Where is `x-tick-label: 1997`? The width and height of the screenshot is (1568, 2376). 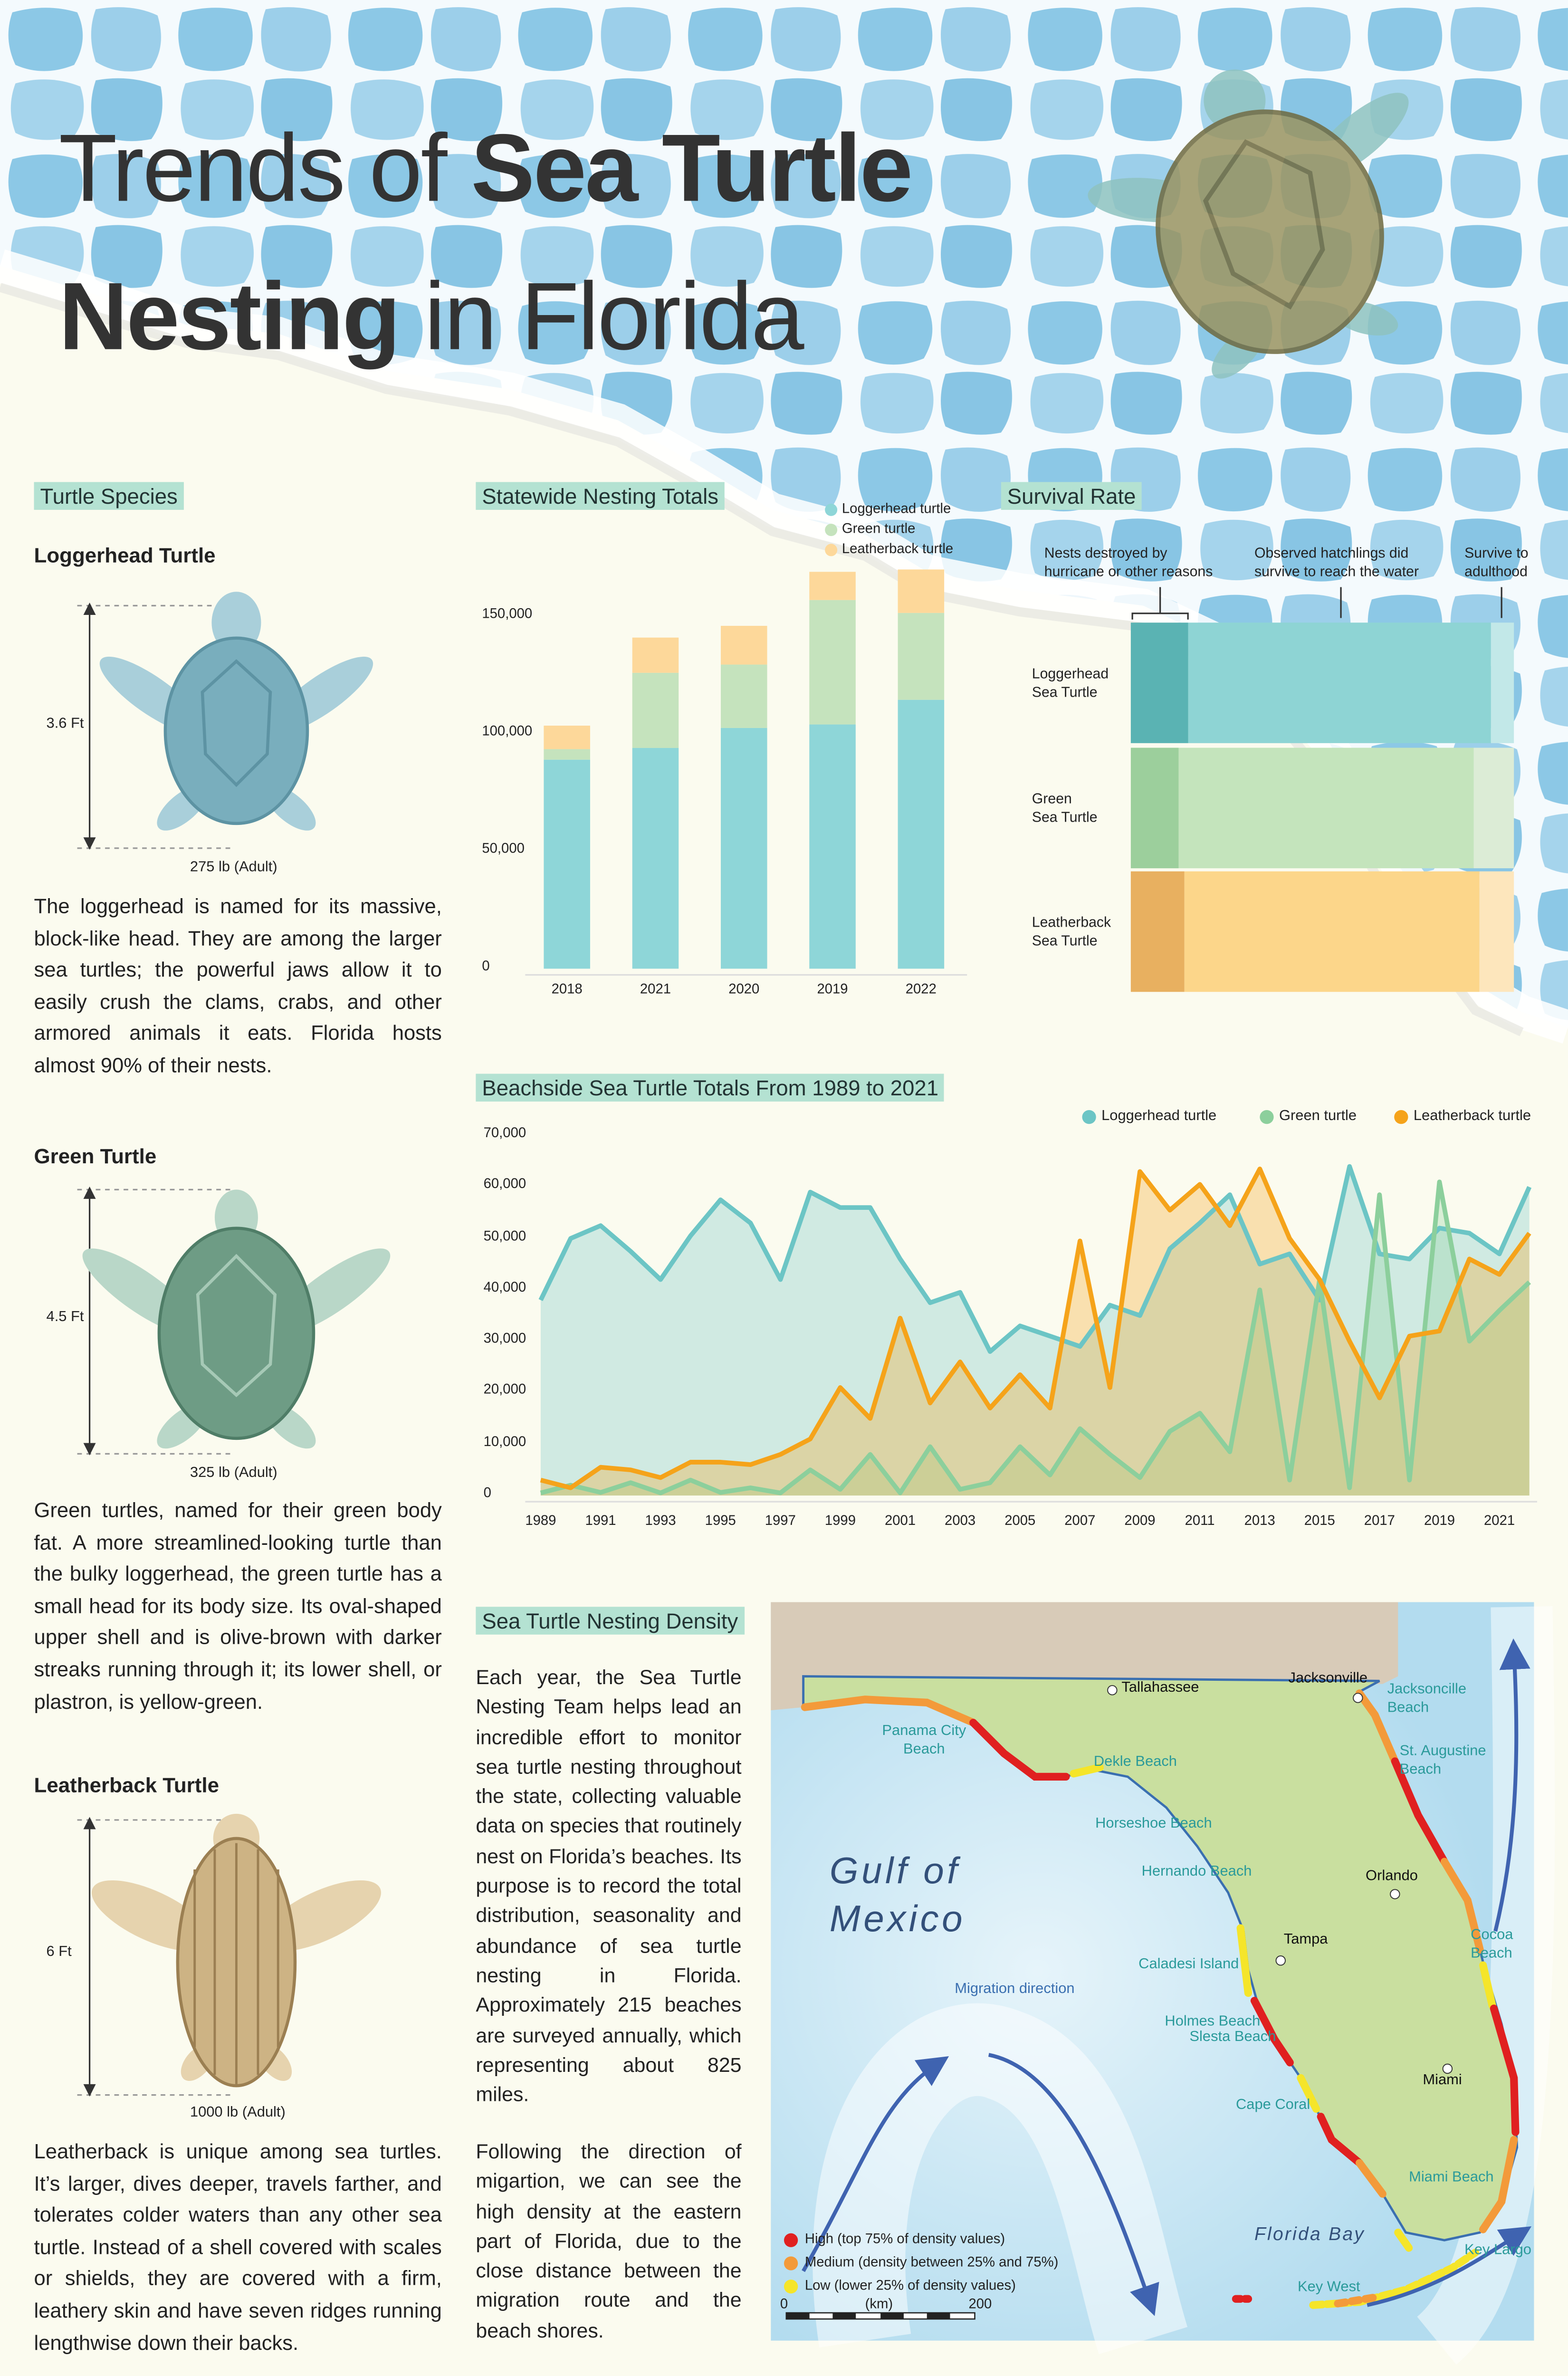
x-tick-label: 1997 is located at coordinates (781, 1520).